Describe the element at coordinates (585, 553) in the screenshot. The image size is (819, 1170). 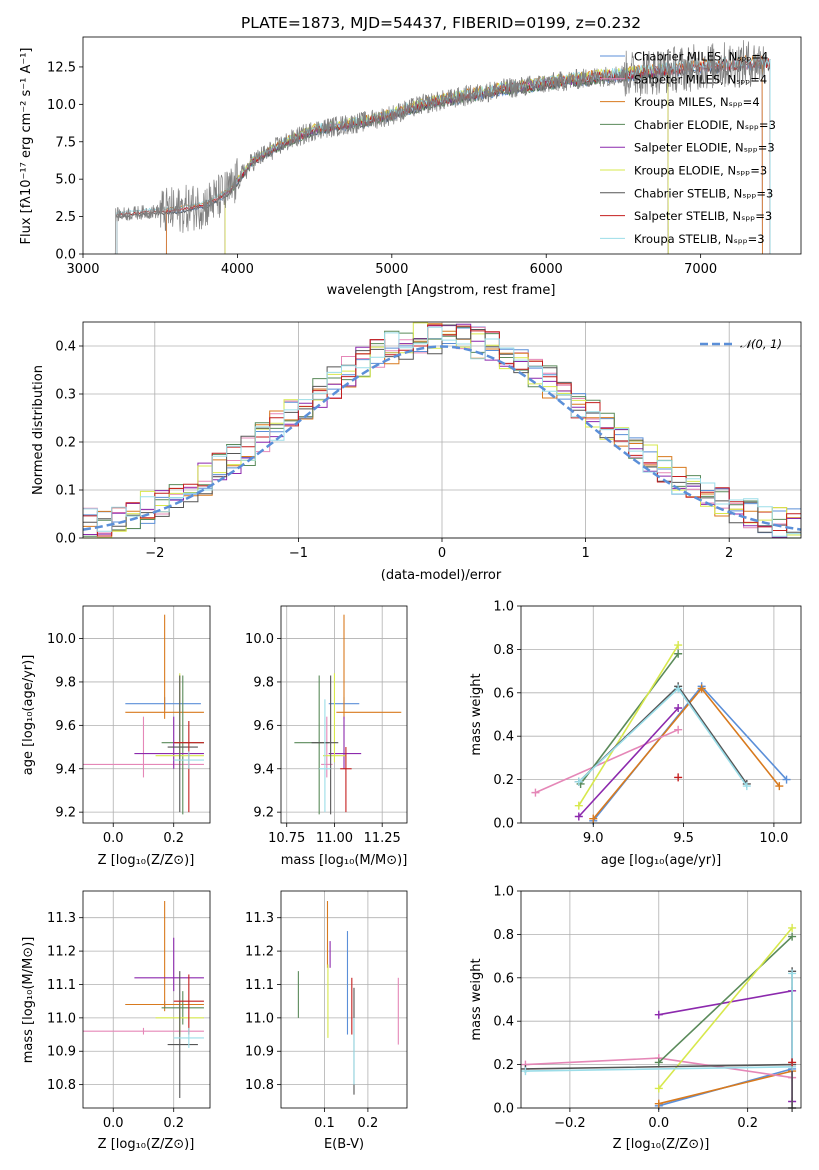
I see `x-tick-label: 1` at that location.